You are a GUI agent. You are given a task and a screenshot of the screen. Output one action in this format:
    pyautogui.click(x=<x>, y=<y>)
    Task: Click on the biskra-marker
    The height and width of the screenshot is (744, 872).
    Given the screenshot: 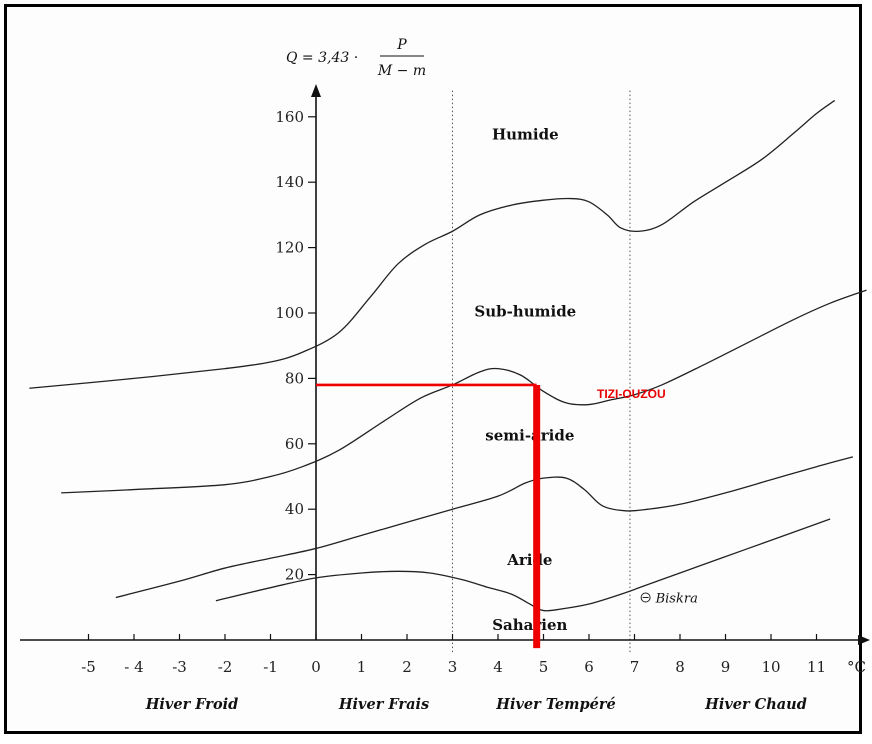 What is the action you would take?
    pyautogui.click(x=645, y=597)
    